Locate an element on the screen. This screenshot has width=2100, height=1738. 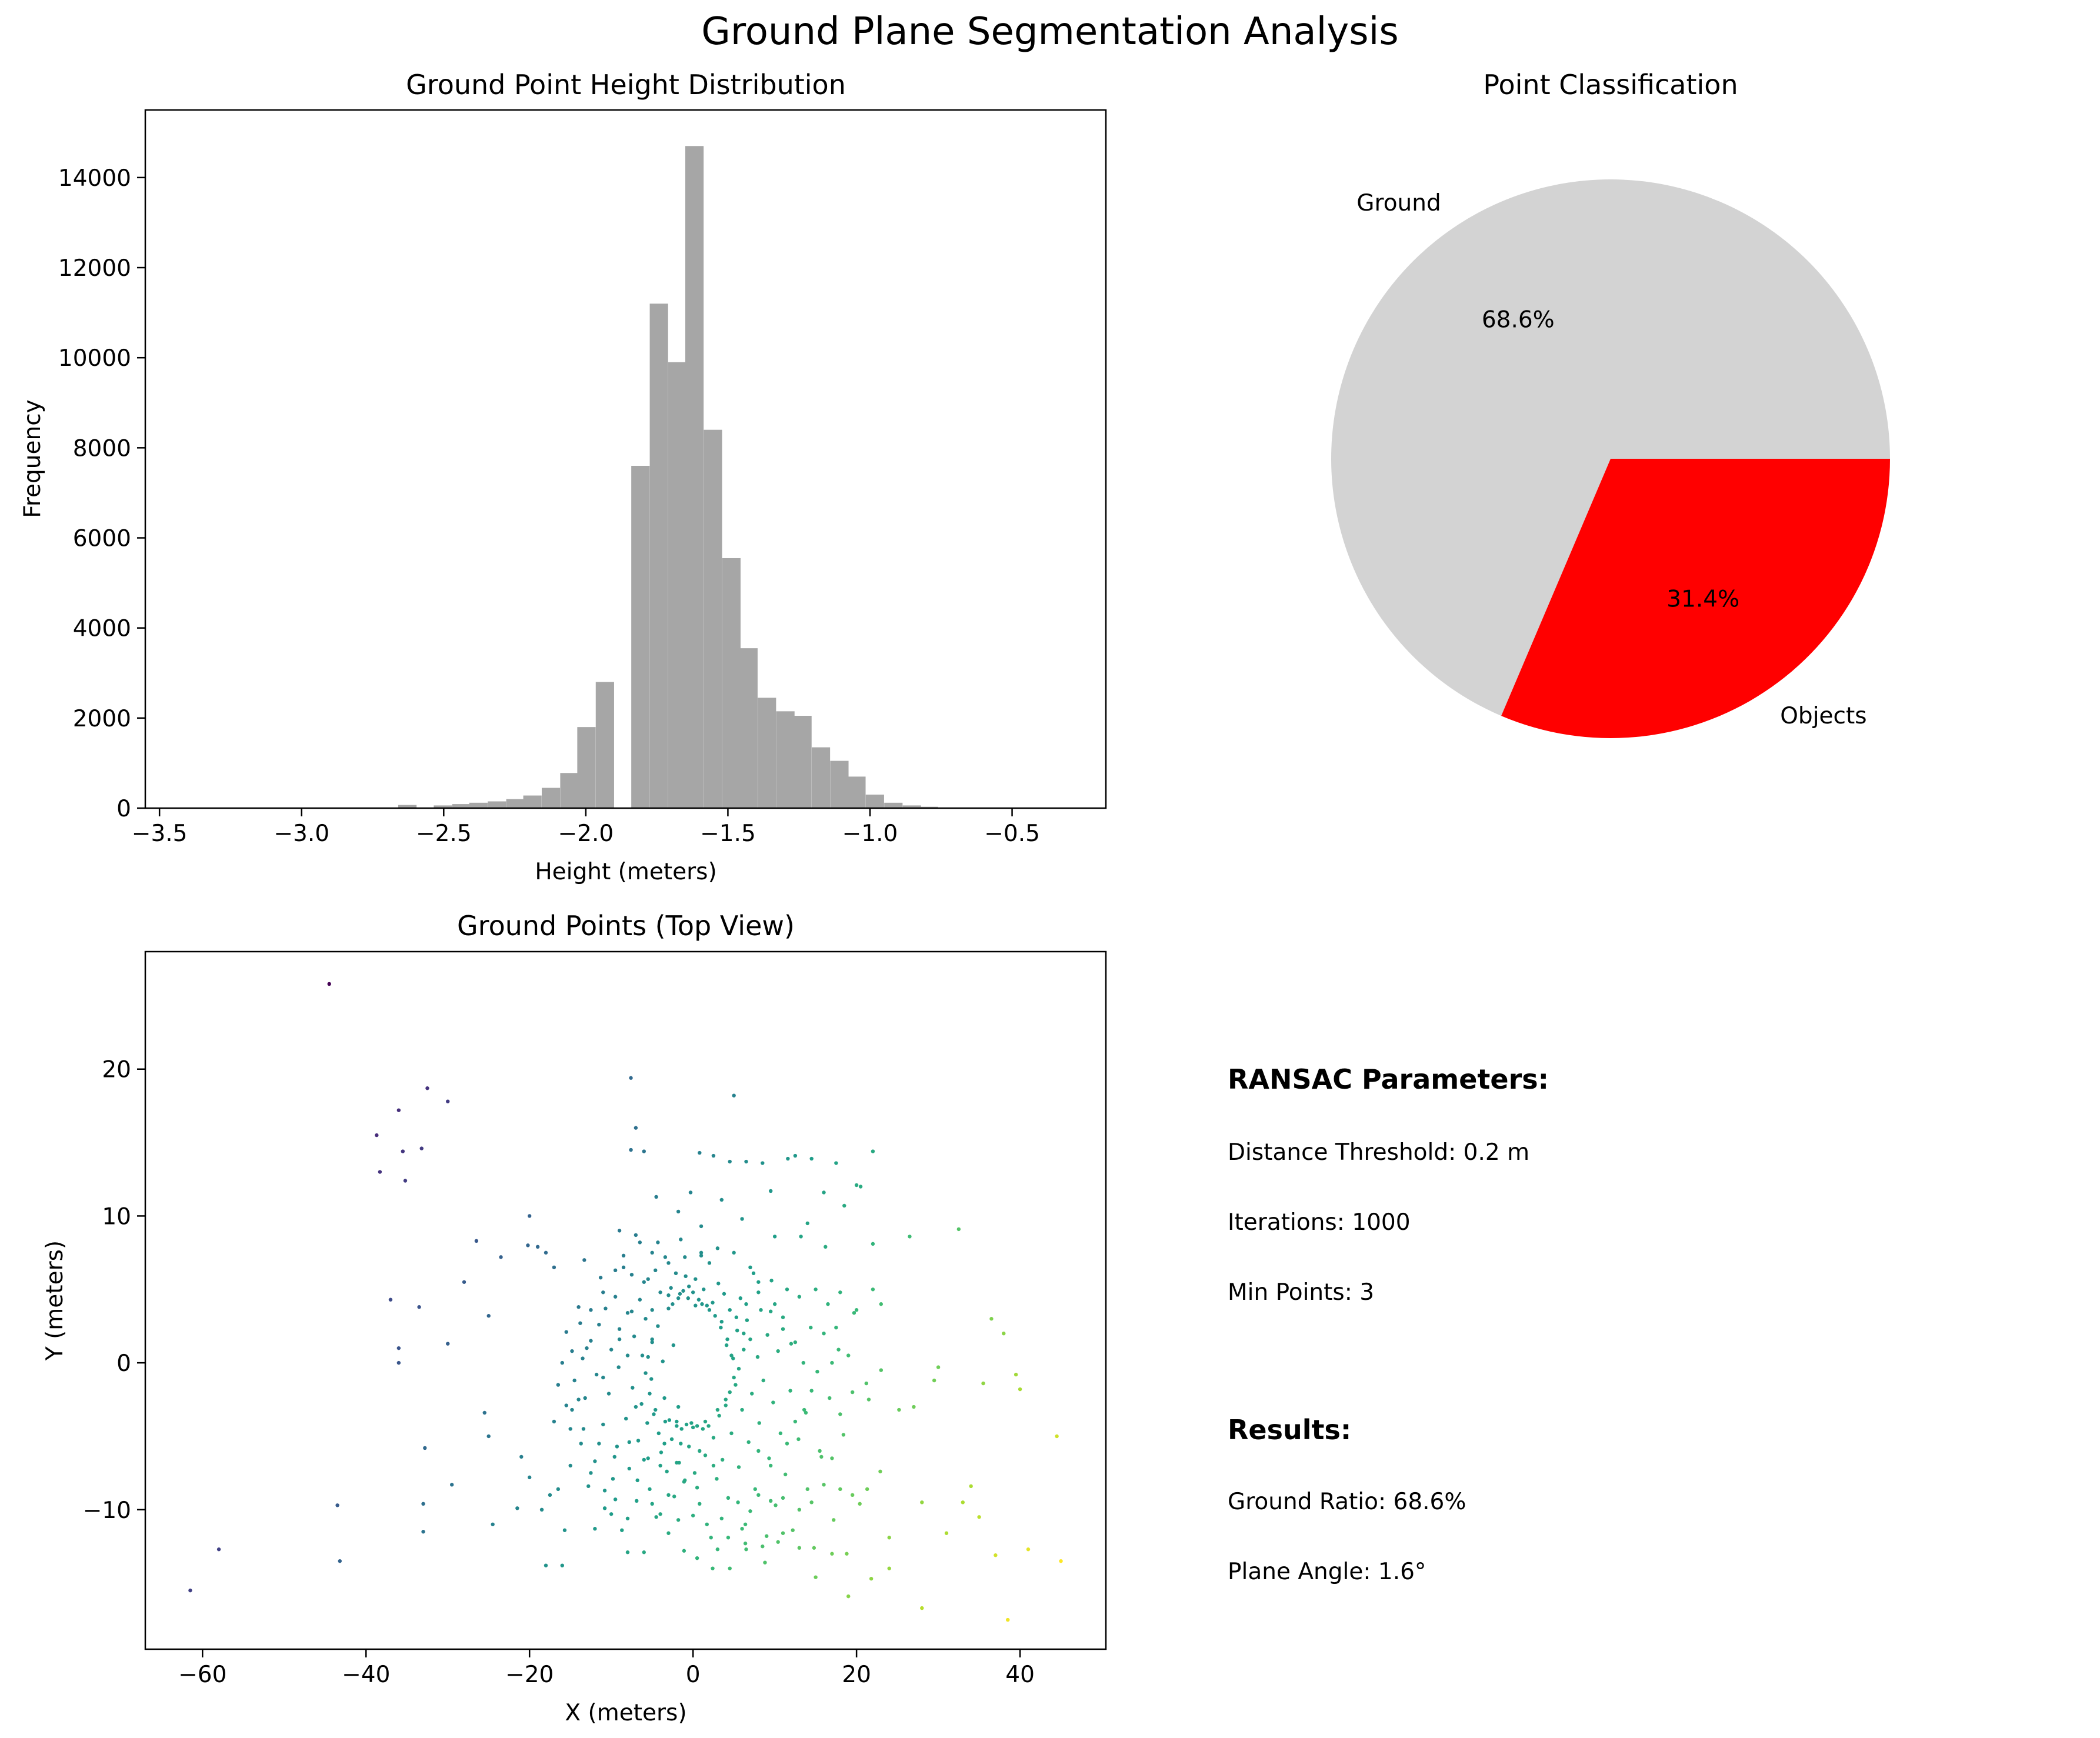
scatter-y-ticks: −10 0 10 20 is located at coordinates (114, 1290).